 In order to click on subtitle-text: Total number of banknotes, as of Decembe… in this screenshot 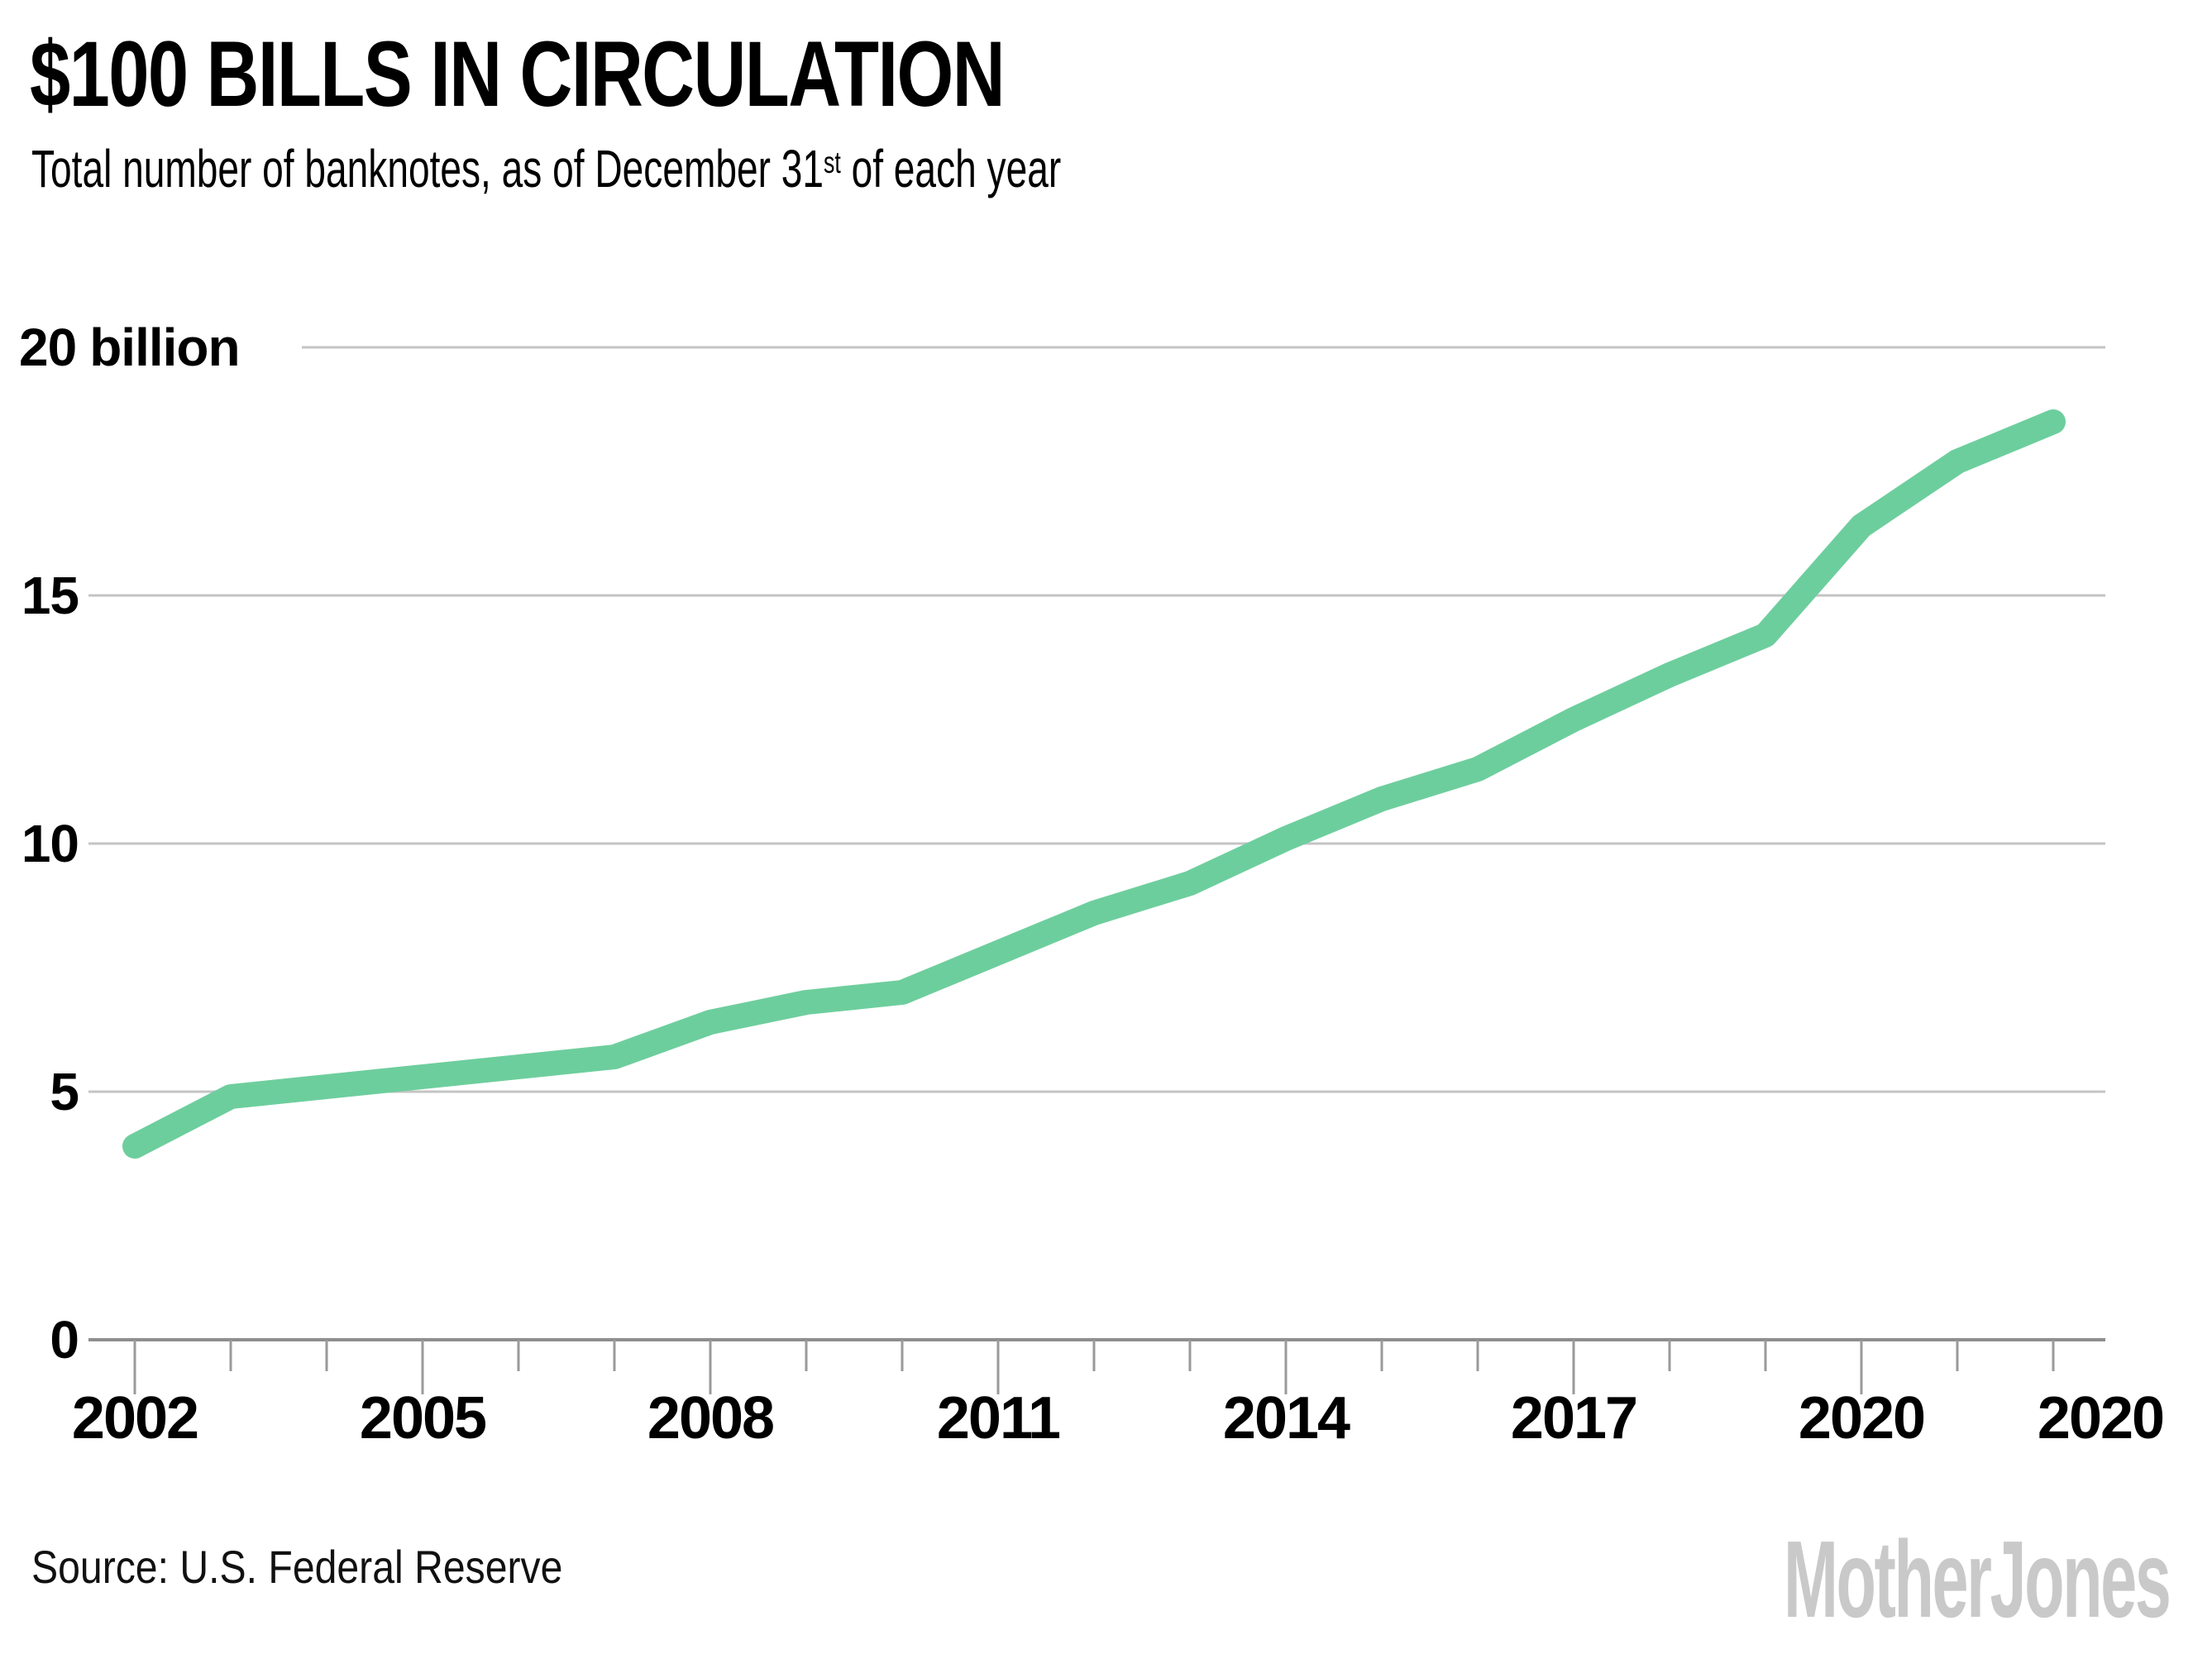, I will do `click(428, 168)`.